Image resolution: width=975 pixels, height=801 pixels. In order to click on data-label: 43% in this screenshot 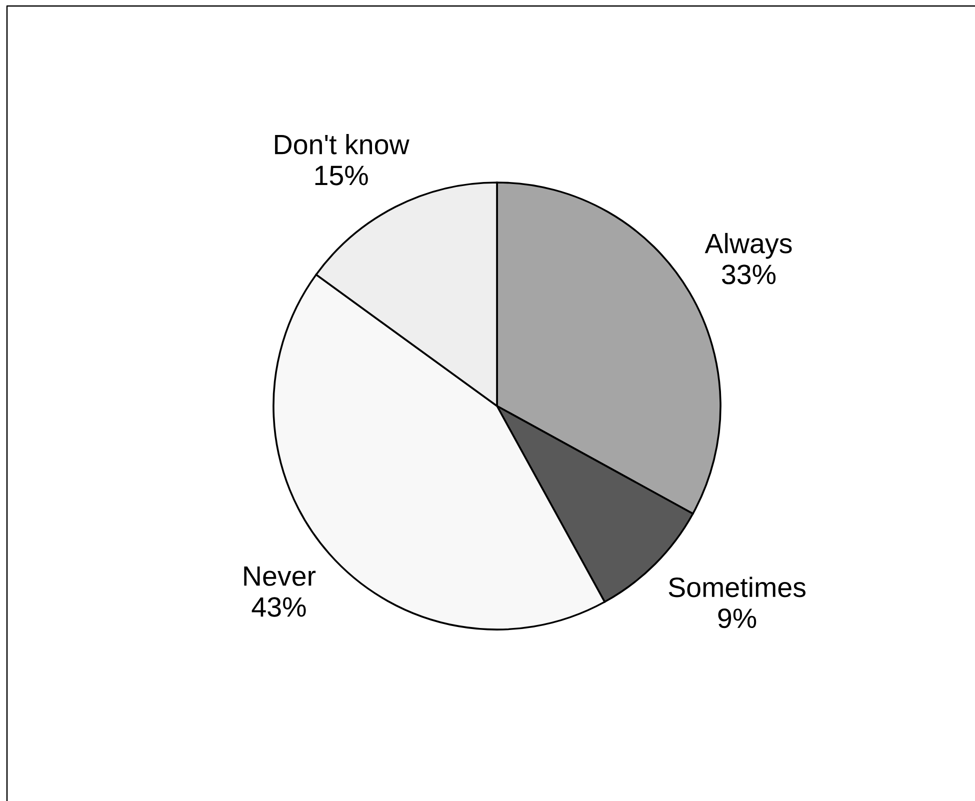, I will do `click(279, 607)`.